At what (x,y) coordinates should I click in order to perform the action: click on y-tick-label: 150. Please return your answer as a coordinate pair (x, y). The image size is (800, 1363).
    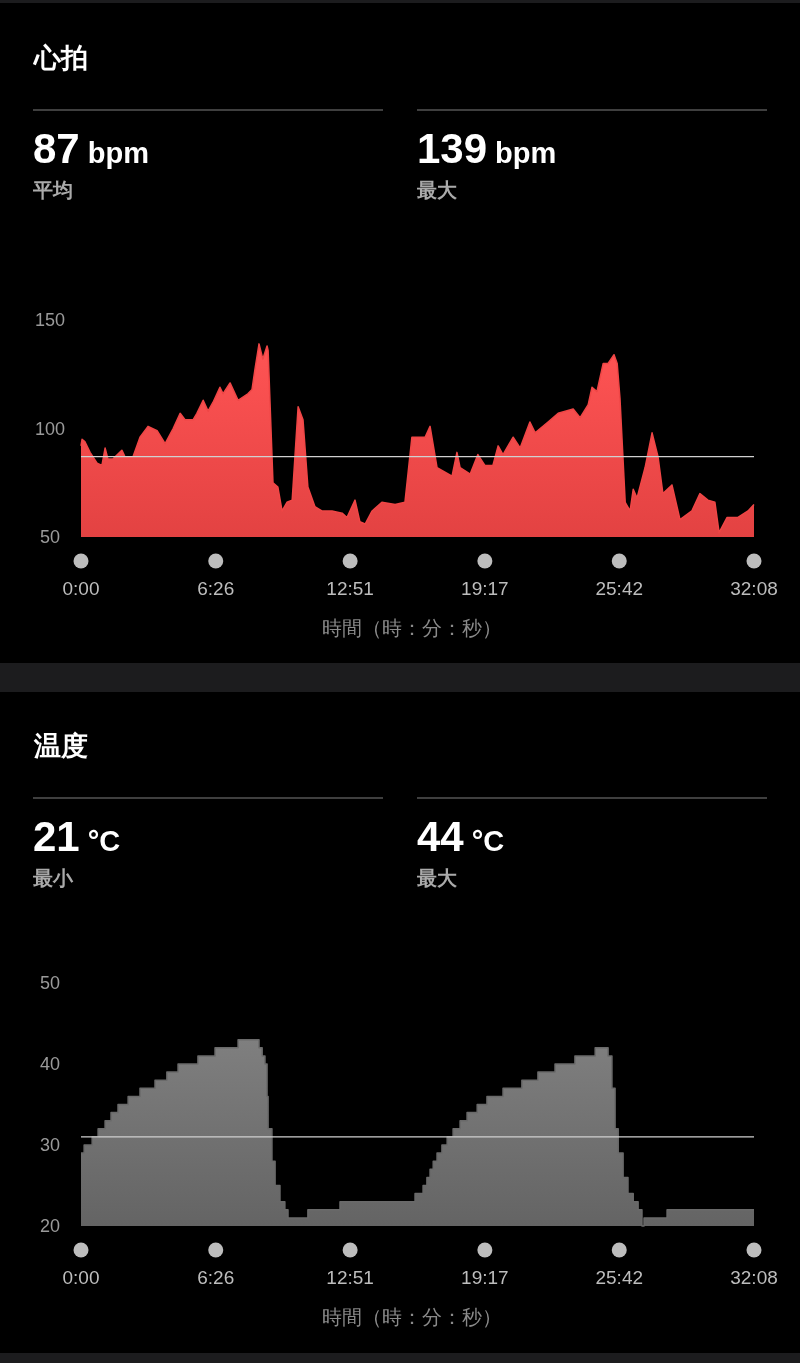
    Looking at the image, I should click on (50, 320).